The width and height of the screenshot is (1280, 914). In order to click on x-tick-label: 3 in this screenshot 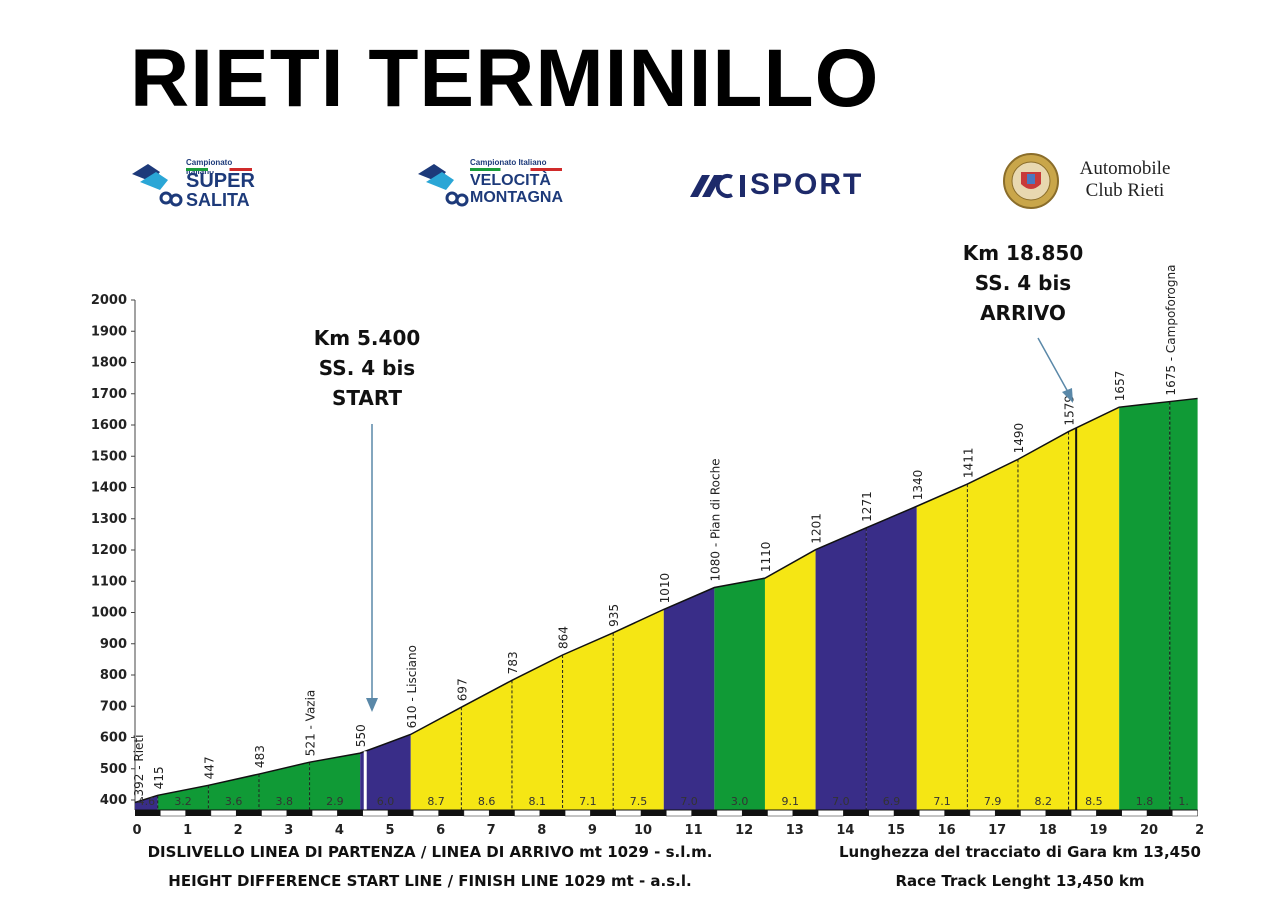, I will do `click(288, 830)`.